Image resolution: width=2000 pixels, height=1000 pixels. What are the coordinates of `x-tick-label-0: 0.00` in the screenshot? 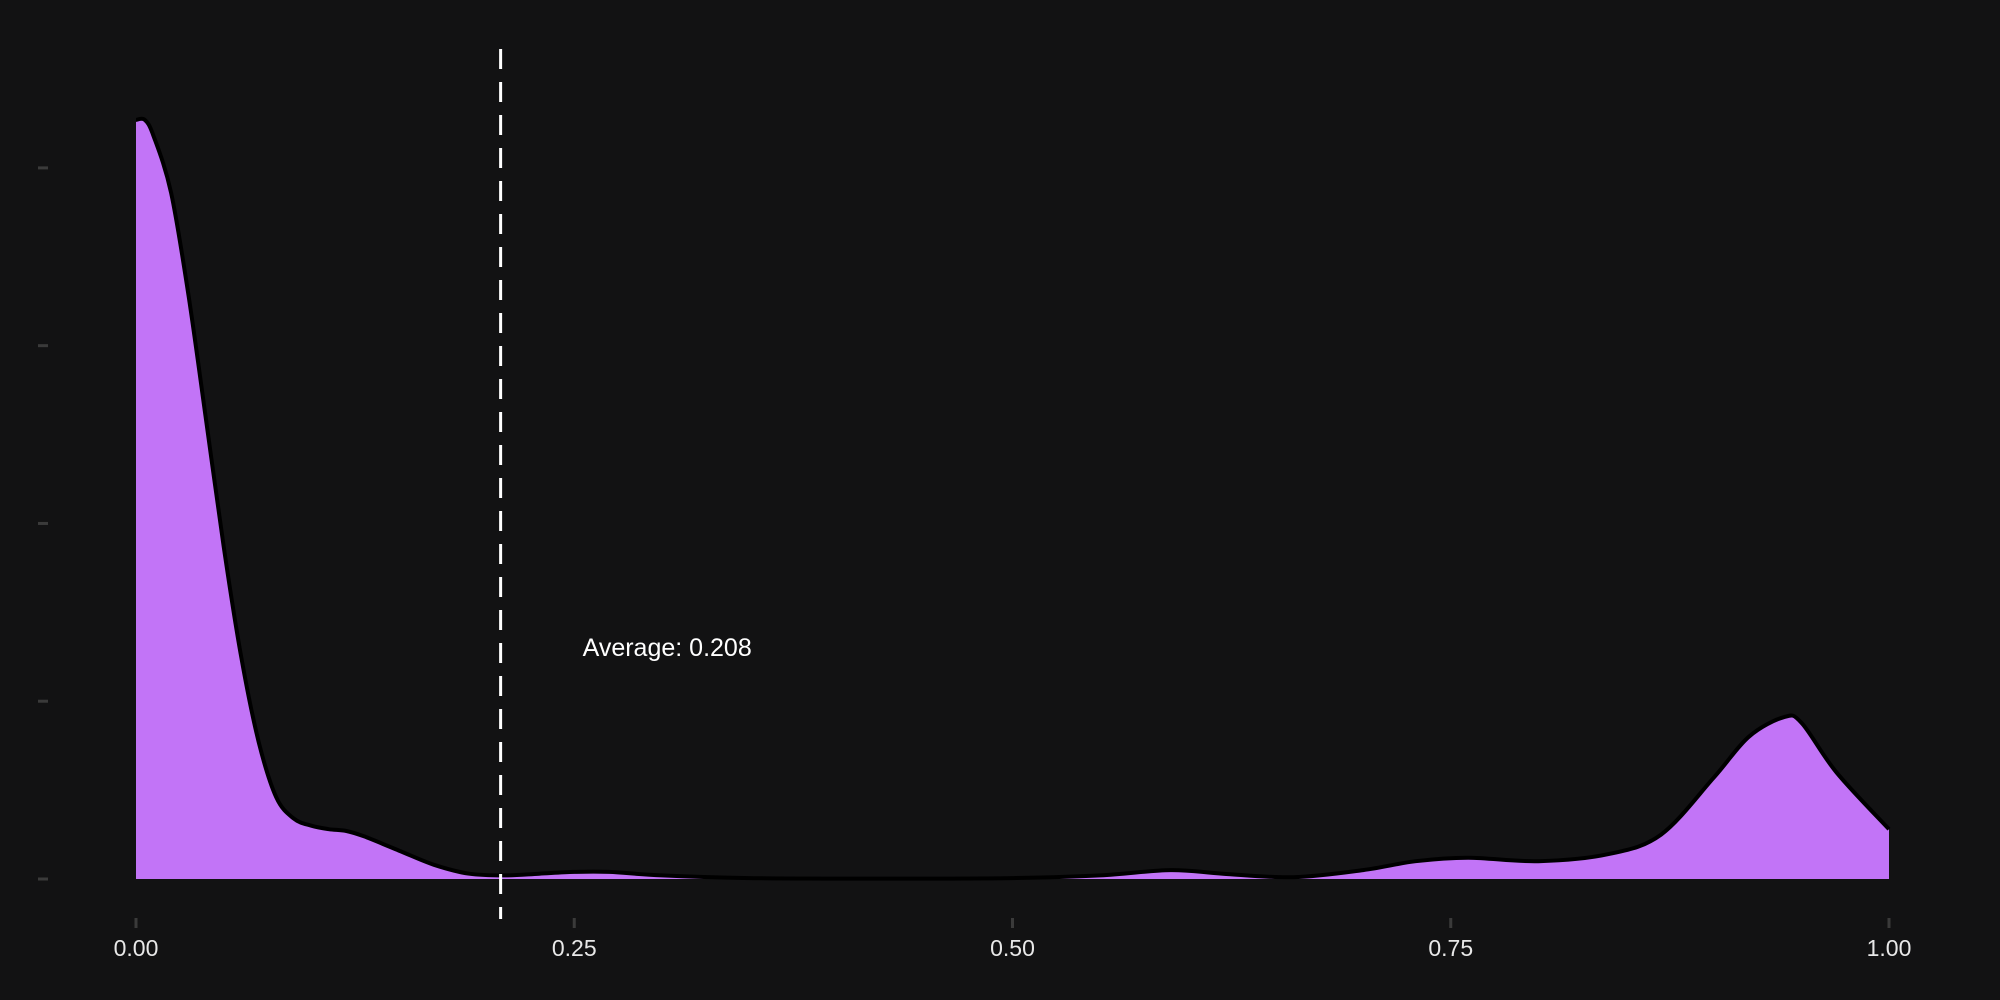 It's located at (136, 948).